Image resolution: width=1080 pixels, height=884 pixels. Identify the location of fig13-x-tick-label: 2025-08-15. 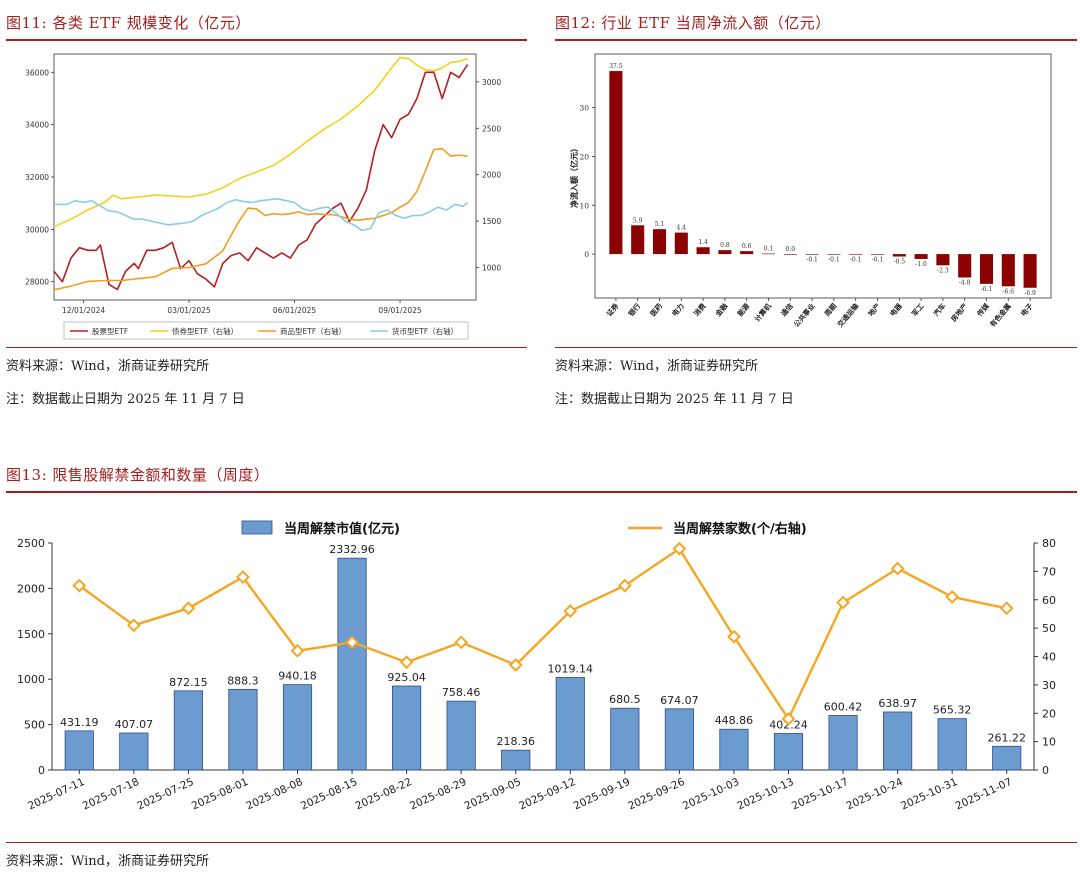
(329, 794).